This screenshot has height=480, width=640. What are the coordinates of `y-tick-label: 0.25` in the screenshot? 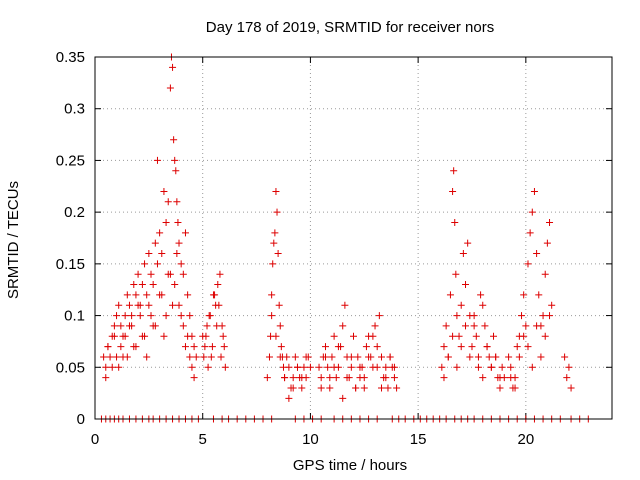 It's located at (70, 160).